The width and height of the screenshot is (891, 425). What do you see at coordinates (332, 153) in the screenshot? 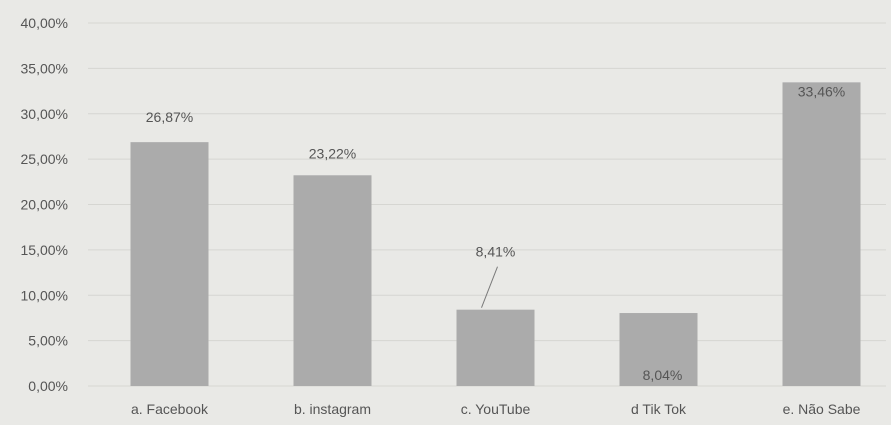
I see `data-label: 23,22%` at bounding box center [332, 153].